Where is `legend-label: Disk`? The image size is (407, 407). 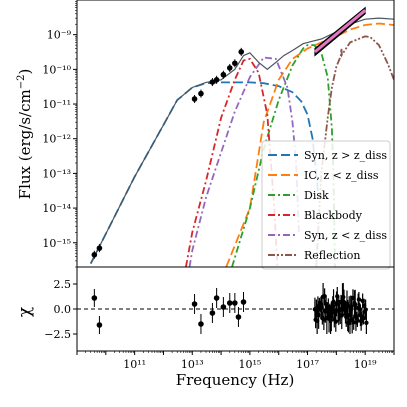
legend-label: Disk is located at coordinates (316, 195).